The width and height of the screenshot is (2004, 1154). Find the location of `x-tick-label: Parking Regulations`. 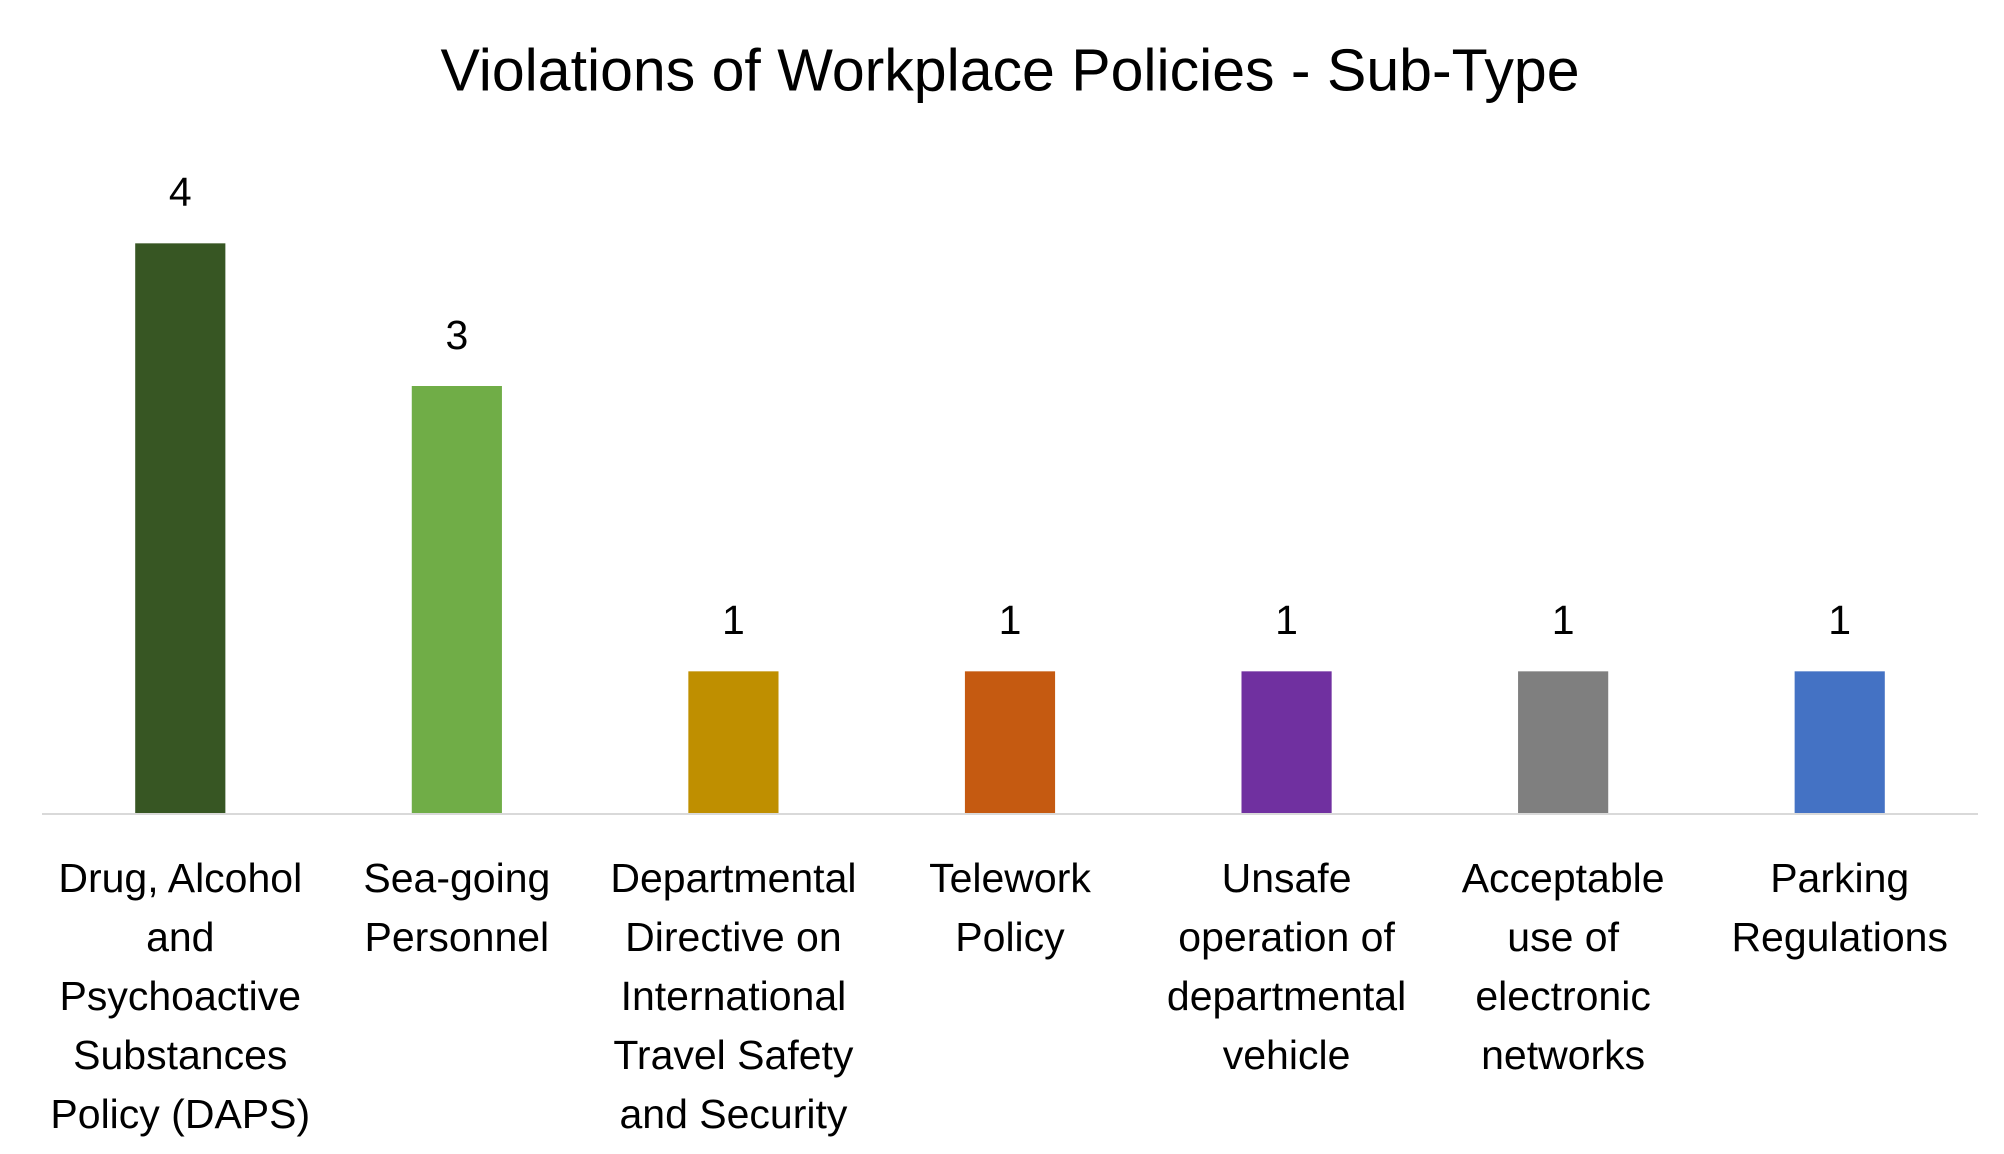

x-tick-label: Parking Regulations is located at coordinates (1839, 907).